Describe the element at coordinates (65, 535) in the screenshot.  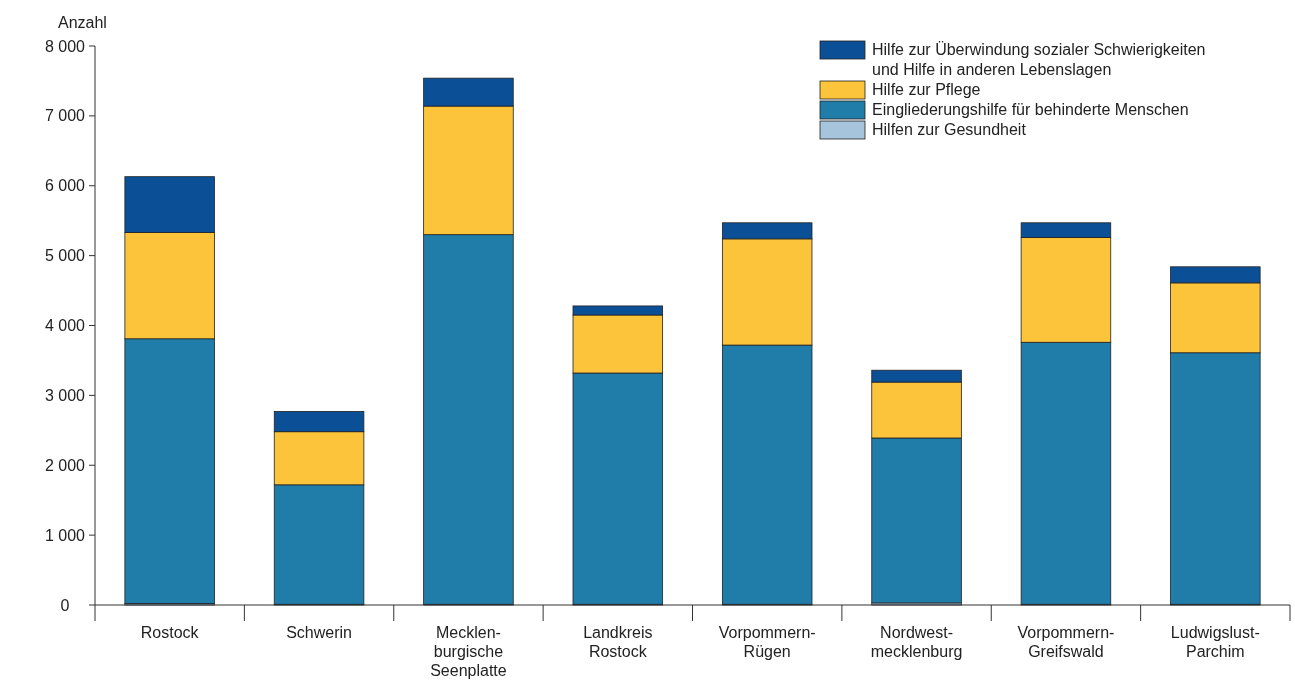
I see `y-tick-label: 1 000` at that location.